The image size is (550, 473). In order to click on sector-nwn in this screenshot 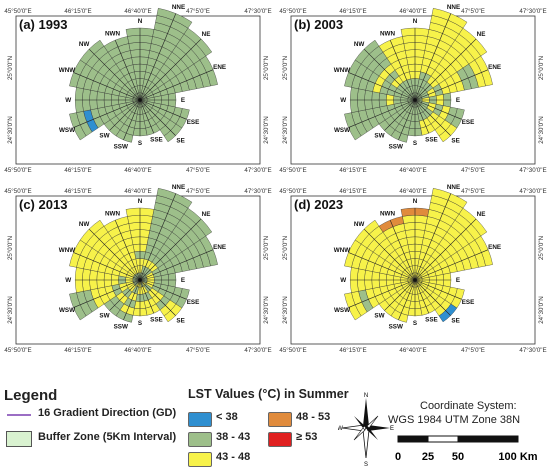, I will do `click(122, 248)`.